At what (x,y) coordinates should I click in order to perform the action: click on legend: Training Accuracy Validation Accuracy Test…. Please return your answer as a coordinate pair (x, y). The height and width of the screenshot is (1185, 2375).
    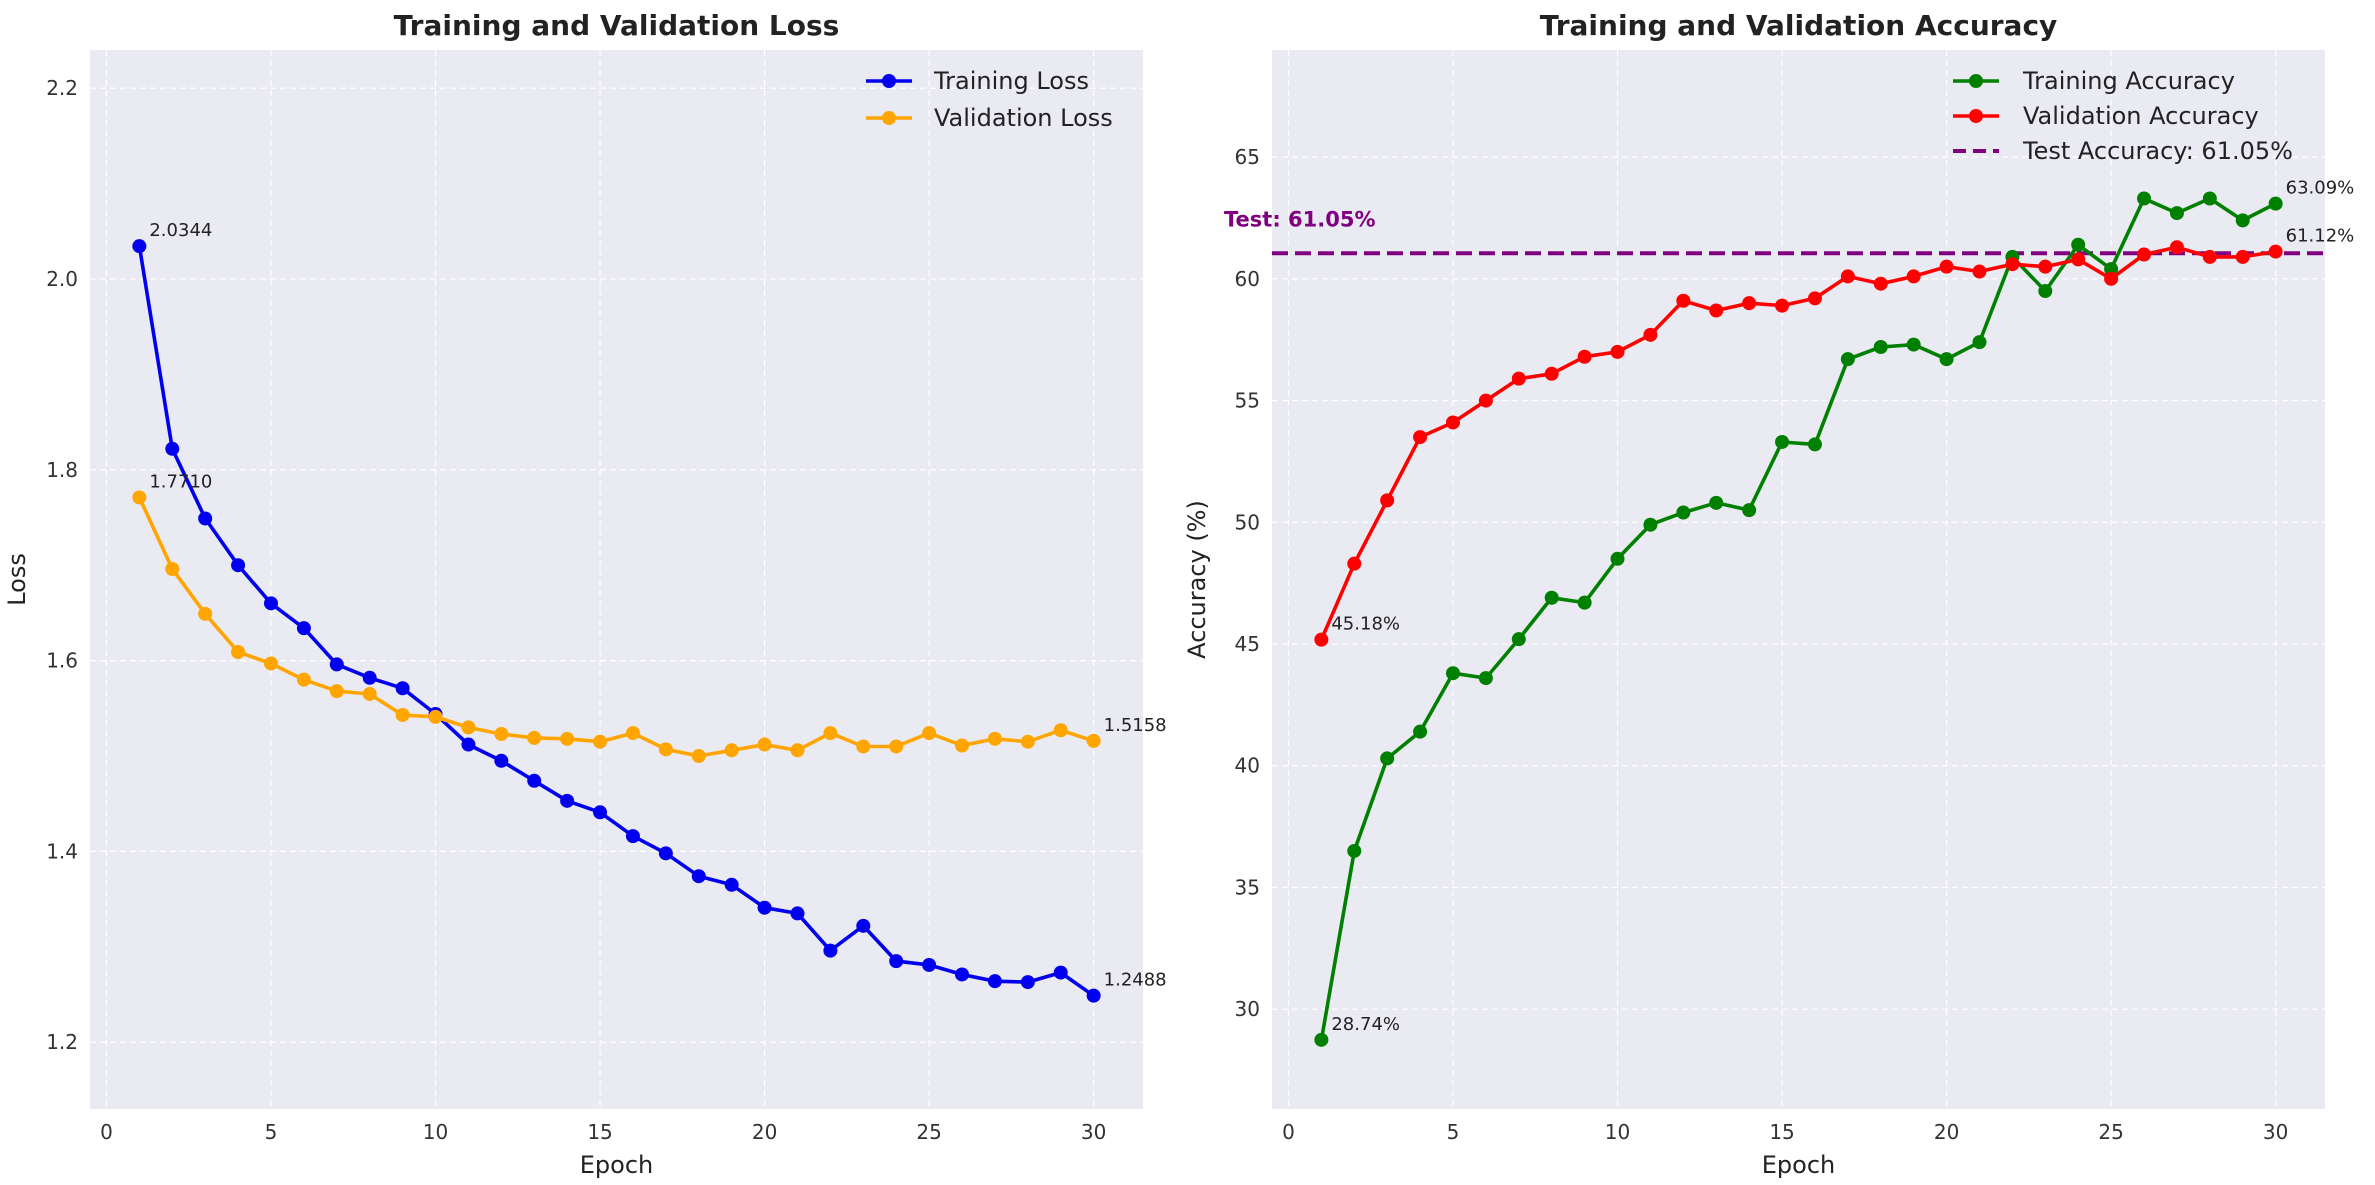
    Looking at the image, I should click on (2123, 116).